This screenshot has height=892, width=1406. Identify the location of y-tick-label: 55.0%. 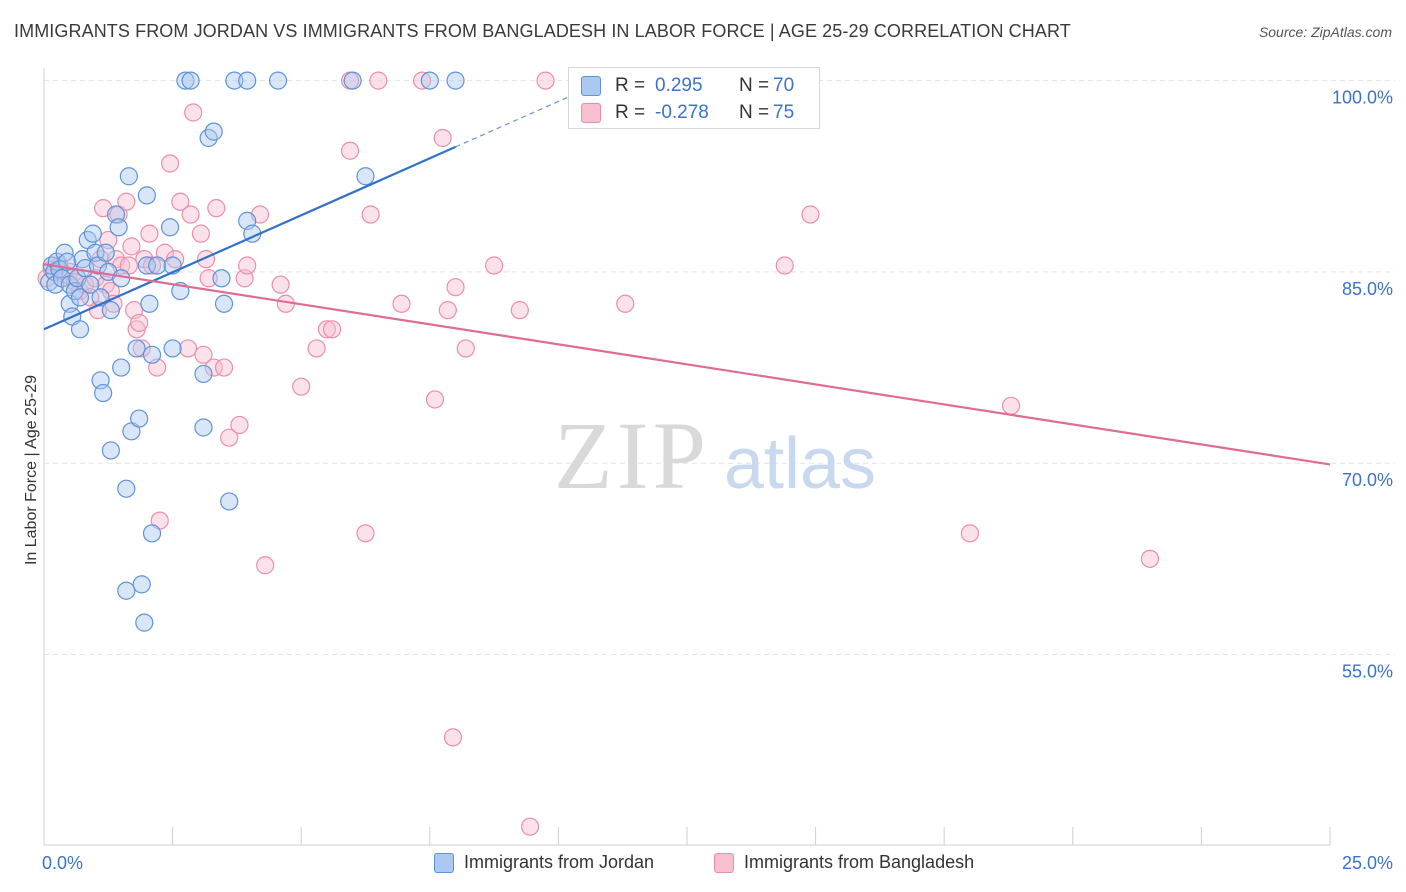
(1367, 672).